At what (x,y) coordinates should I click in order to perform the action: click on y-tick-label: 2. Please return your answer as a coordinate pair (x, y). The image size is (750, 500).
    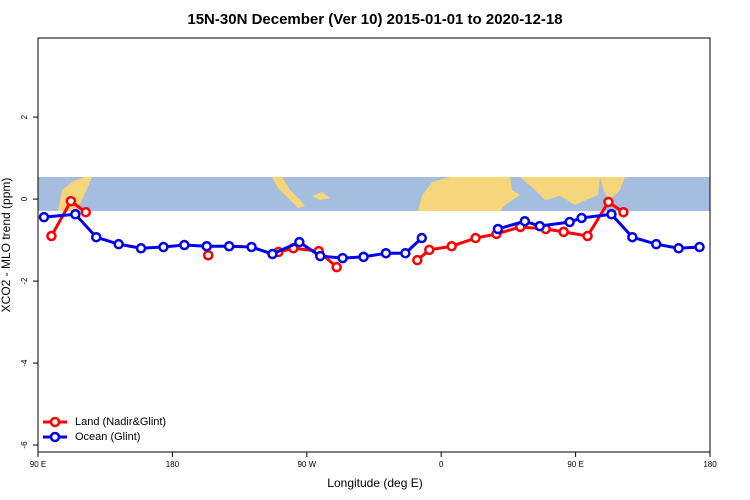
    Looking at the image, I should click on (24, 116).